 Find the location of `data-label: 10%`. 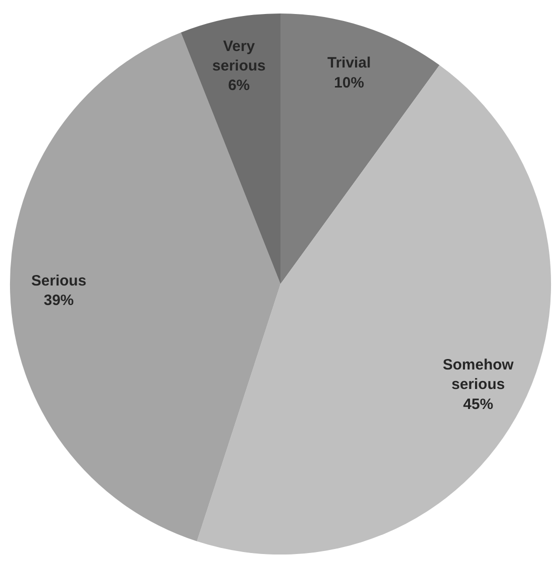

data-label: 10% is located at coordinates (349, 83).